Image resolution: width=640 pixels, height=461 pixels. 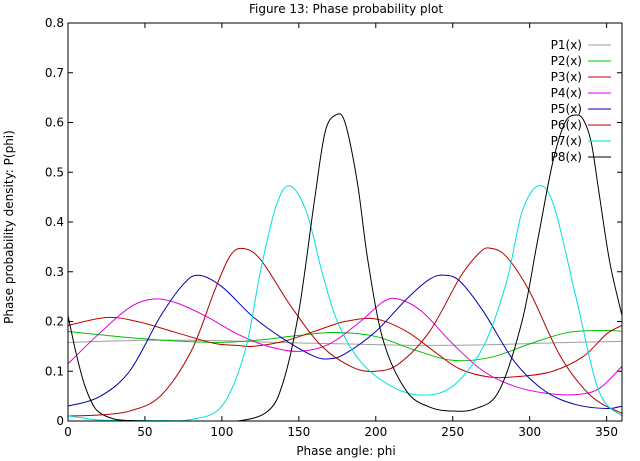 What do you see at coordinates (68, 432) in the screenshot?
I see `x-tick-label: 0` at bounding box center [68, 432].